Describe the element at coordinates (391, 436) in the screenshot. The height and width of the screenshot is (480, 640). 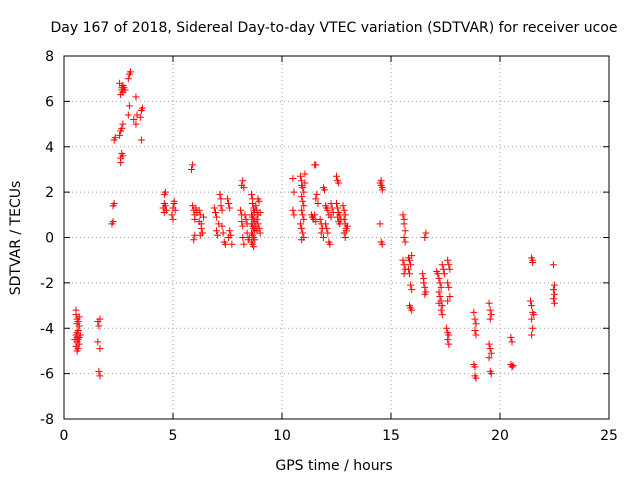
I see `x-tick-label: 15` at that location.